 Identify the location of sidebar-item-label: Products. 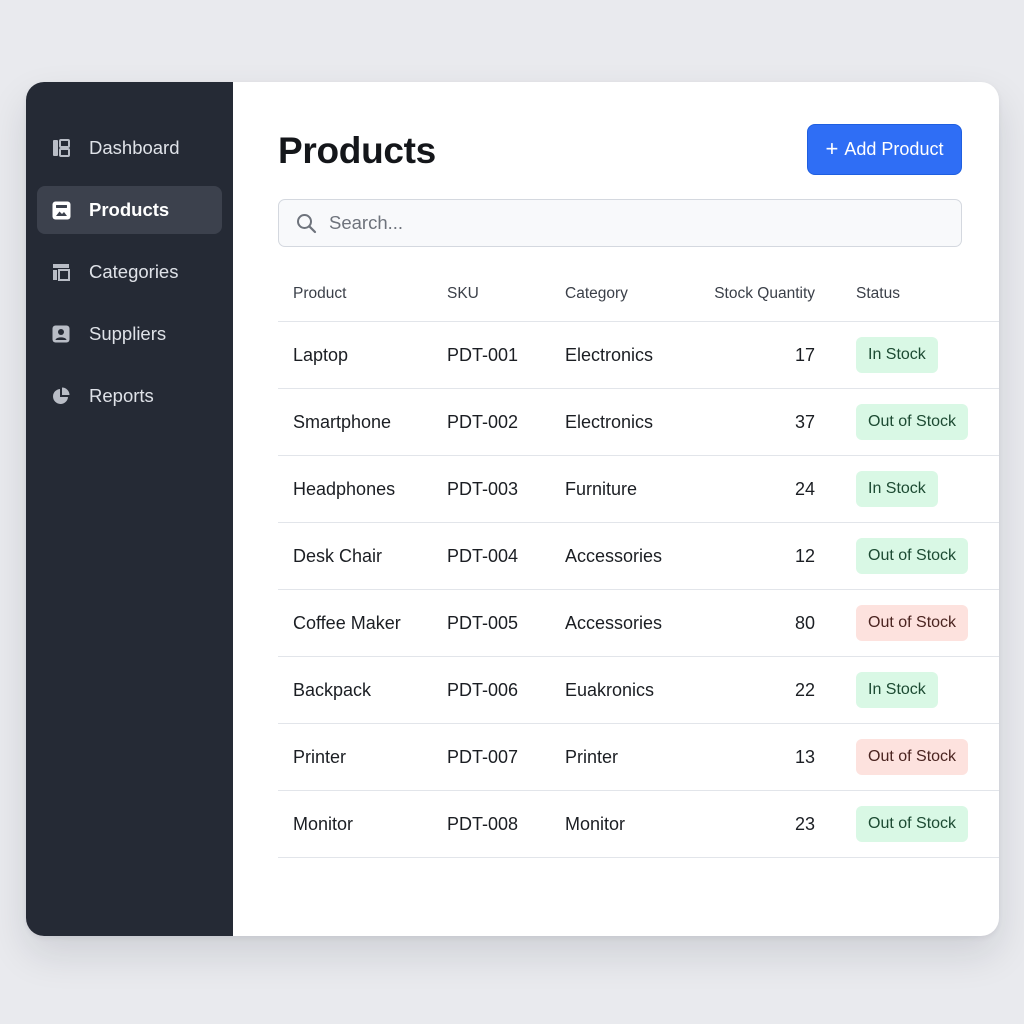
(129, 209).